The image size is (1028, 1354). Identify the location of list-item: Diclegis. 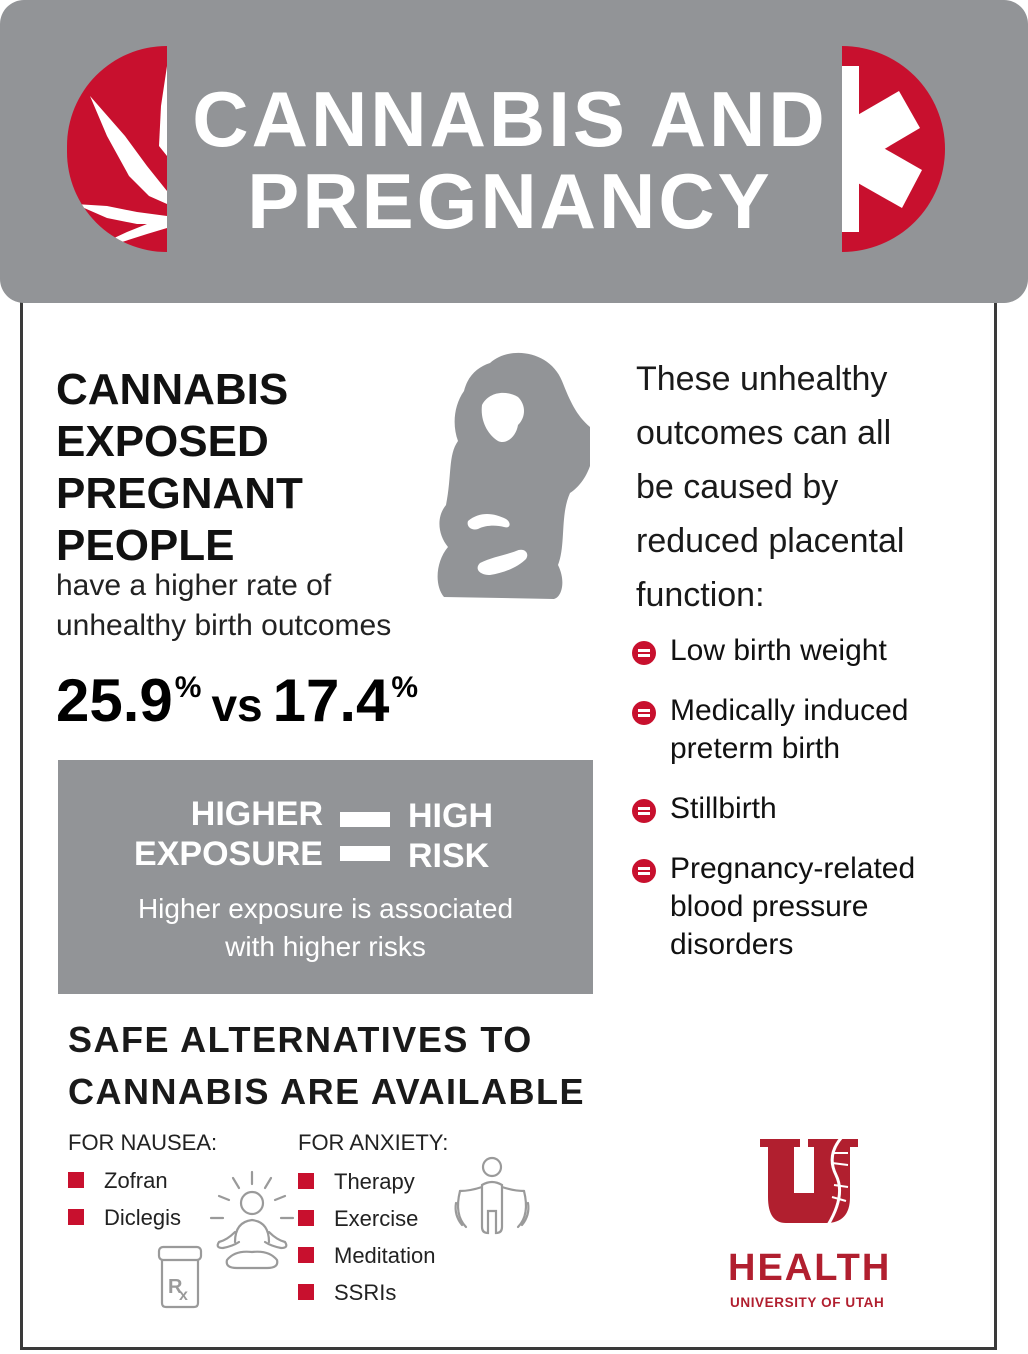
(124, 1217).